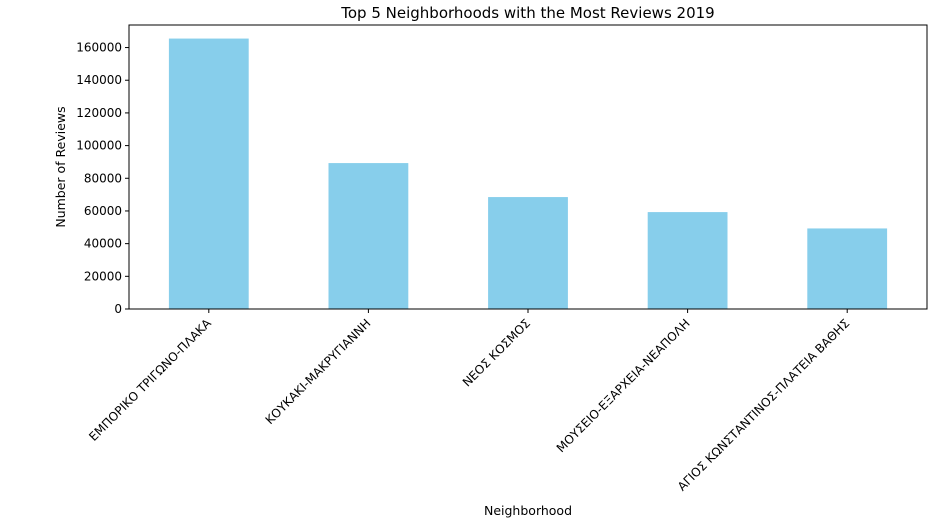 The image size is (952, 527). I want to click on x-tick-label: ΕΜΠΟΡΙΚΟ ΤΡΙΓΩΝΟ-ΠΛΑΚΑ, so click(150, 380).